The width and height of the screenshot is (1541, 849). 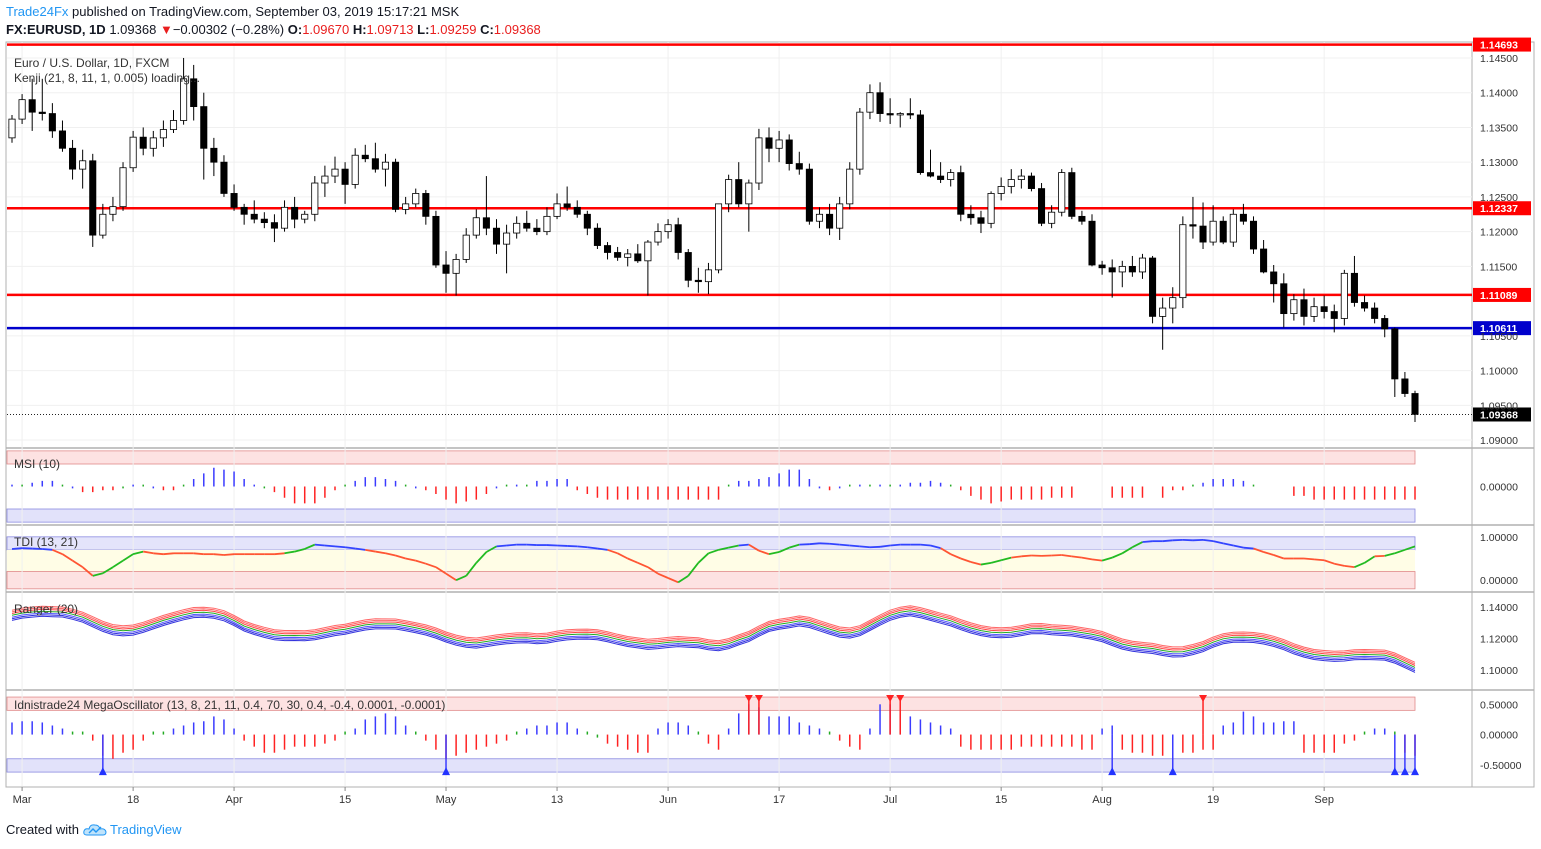 I want to click on price-tick-label: 1.12500, so click(x=1499, y=198).